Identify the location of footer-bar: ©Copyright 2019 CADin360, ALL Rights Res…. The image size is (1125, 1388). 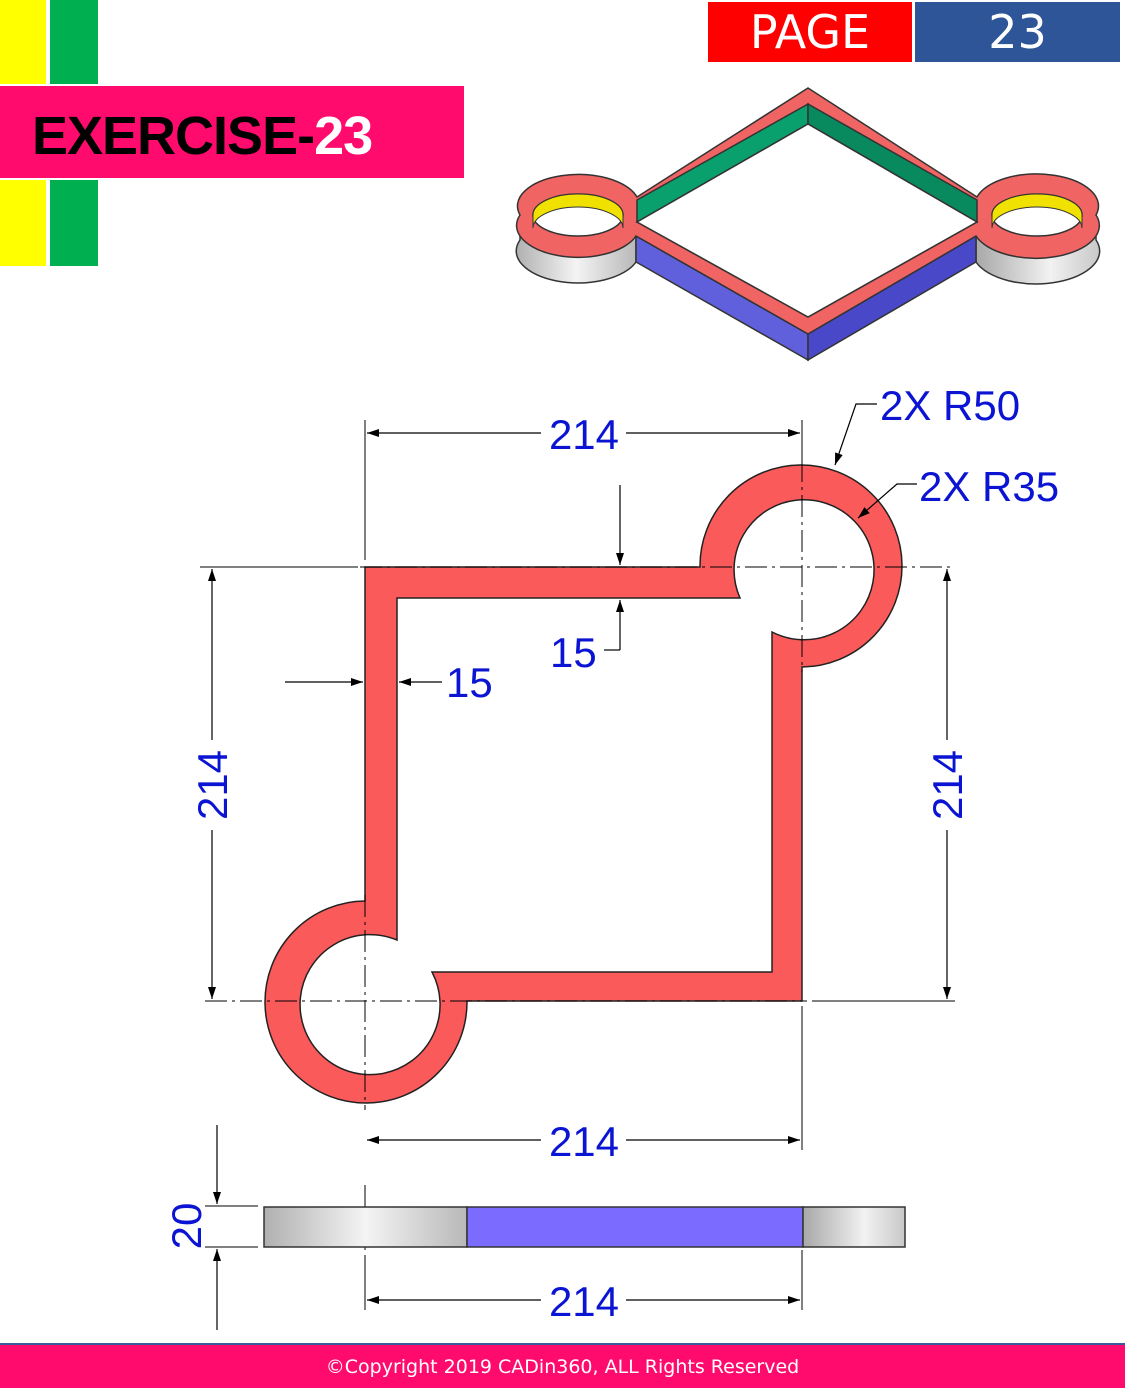
(562, 1365).